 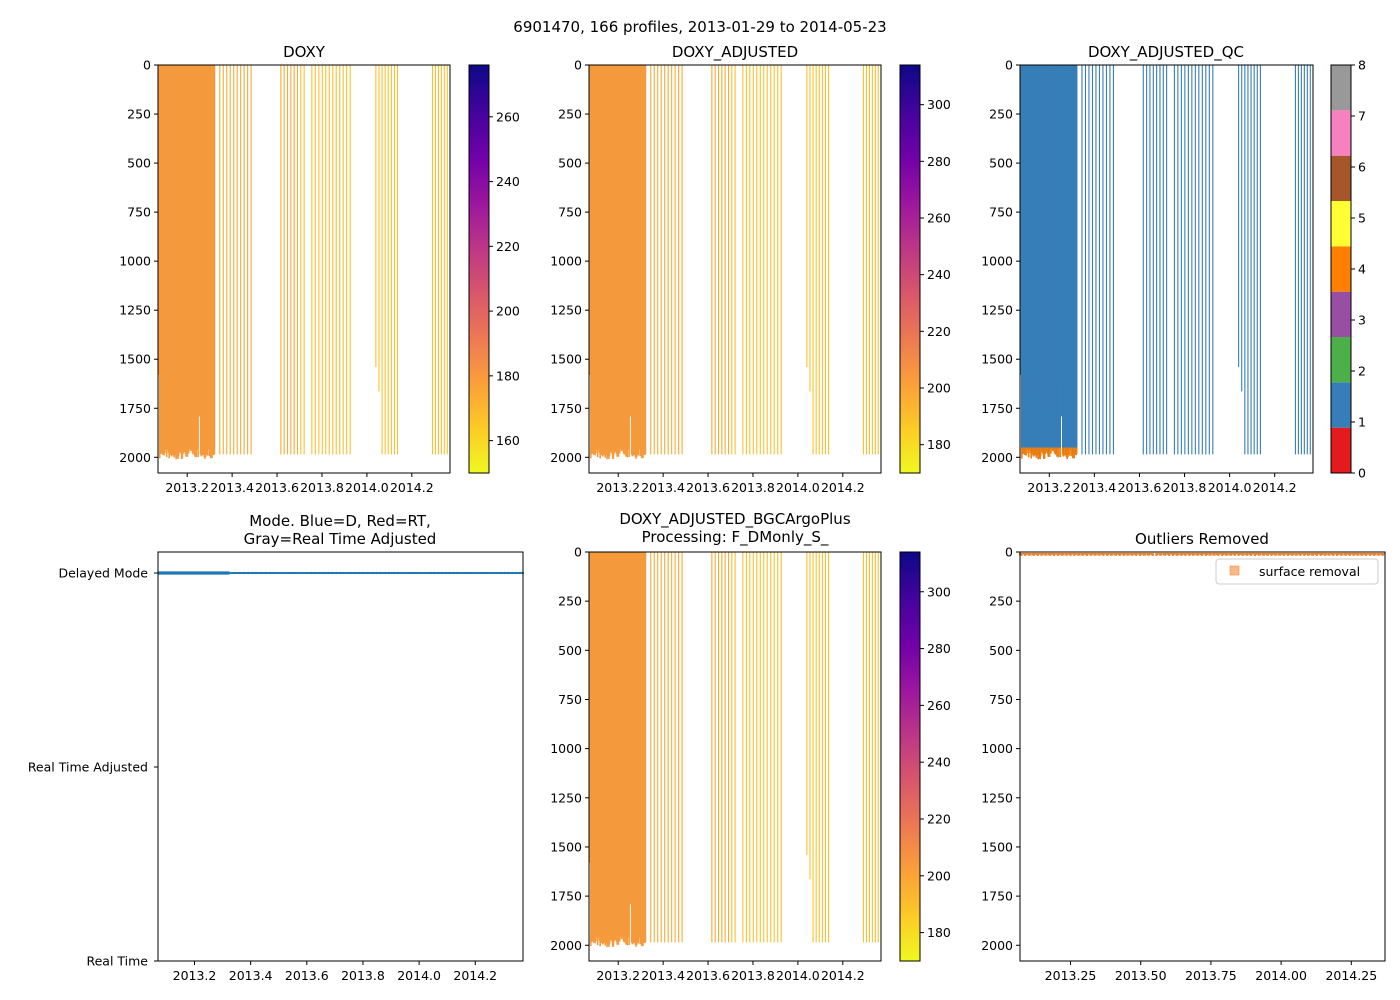 What do you see at coordinates (1281, 975) in the screenshot?
I see `x-tick-label: 2014.00` at bounding box center [1281, 975].